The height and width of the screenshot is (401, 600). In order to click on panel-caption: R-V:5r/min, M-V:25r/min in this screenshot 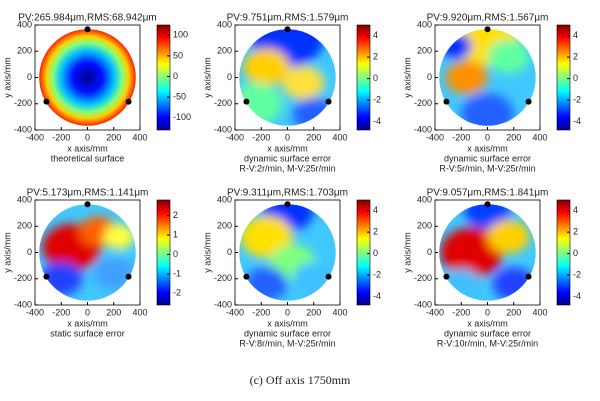, I will do `click(487, 168)`.